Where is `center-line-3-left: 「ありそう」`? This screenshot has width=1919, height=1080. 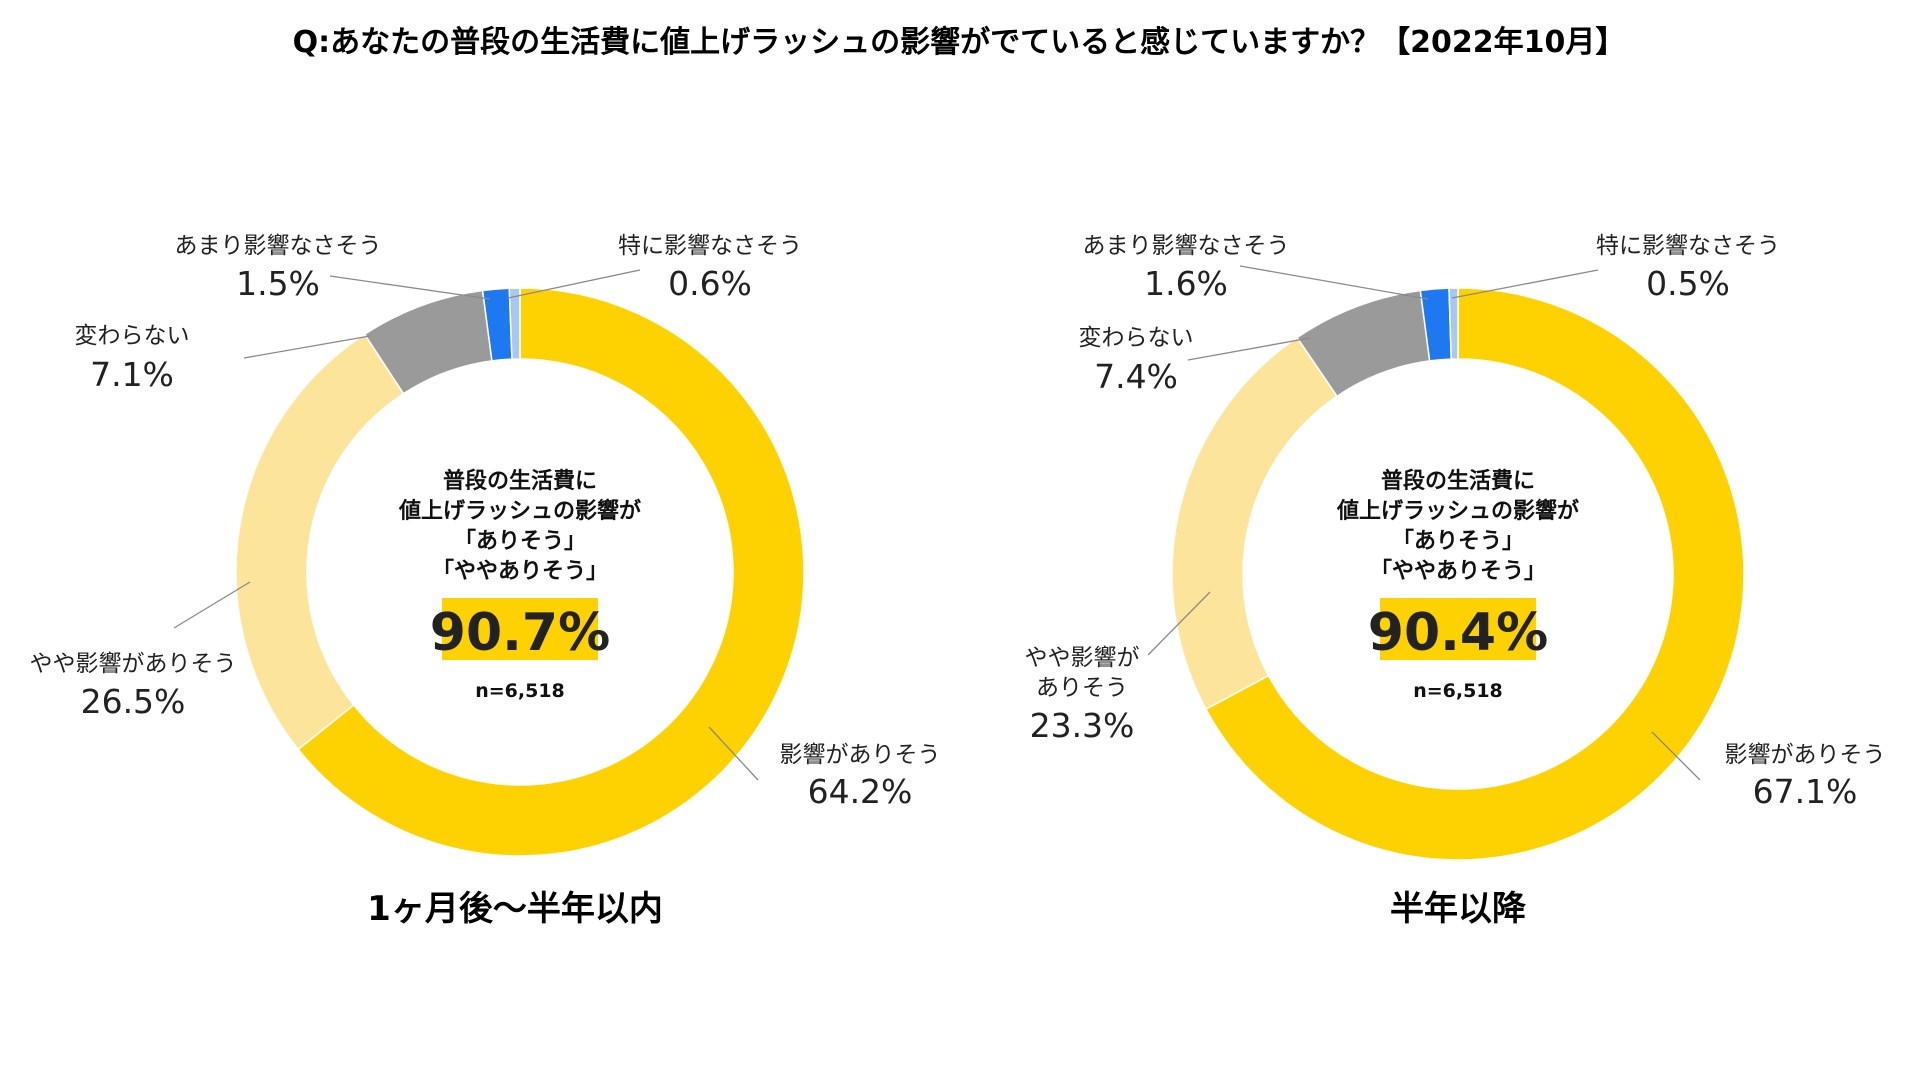
center-line-3-left: 「ありそう」 is located at coordinates (520, 541).